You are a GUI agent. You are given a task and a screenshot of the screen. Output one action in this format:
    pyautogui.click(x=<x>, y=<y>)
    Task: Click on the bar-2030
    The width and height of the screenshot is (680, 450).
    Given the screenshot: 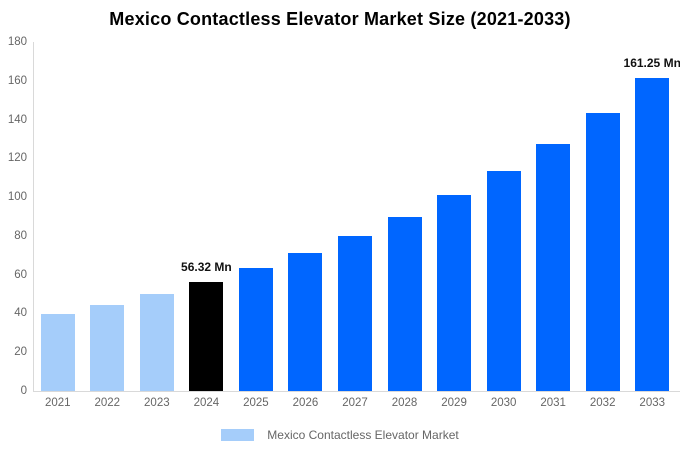 What is the action you would take?
    pyautogui.click(x=503, y=280)
    